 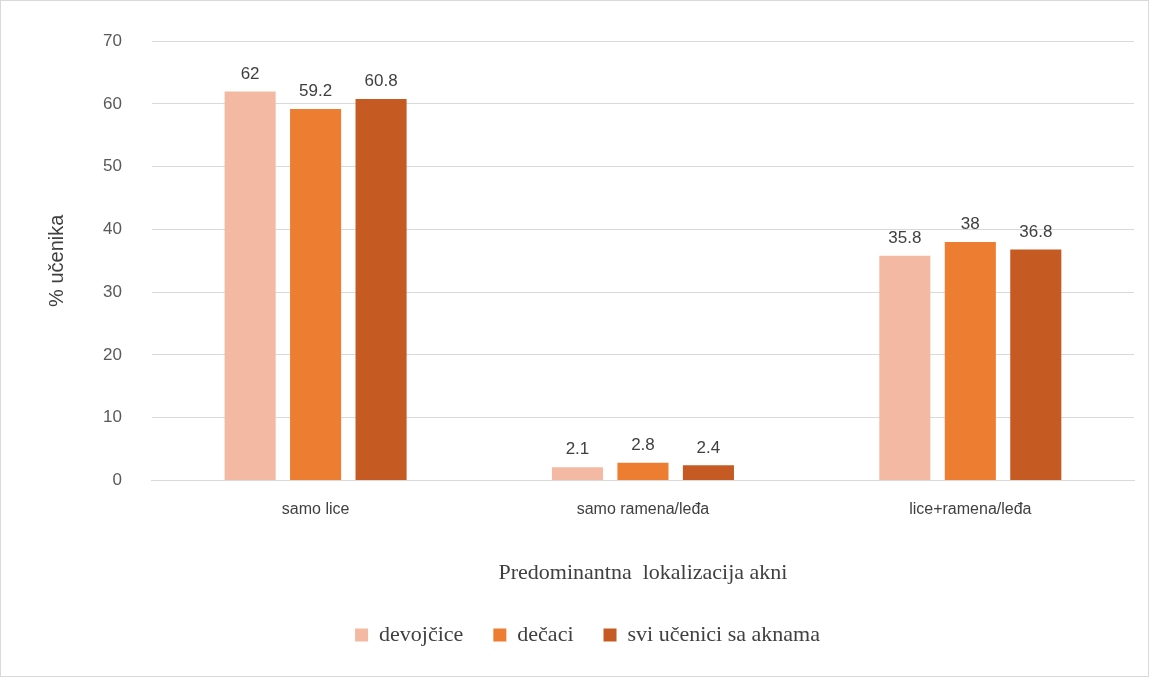 I want to click on data-label: 2.4, so click(x=708, y=447).